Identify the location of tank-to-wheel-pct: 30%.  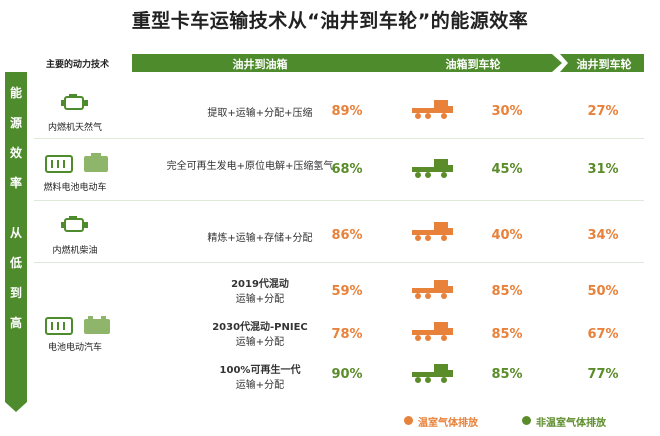
(507, 111).